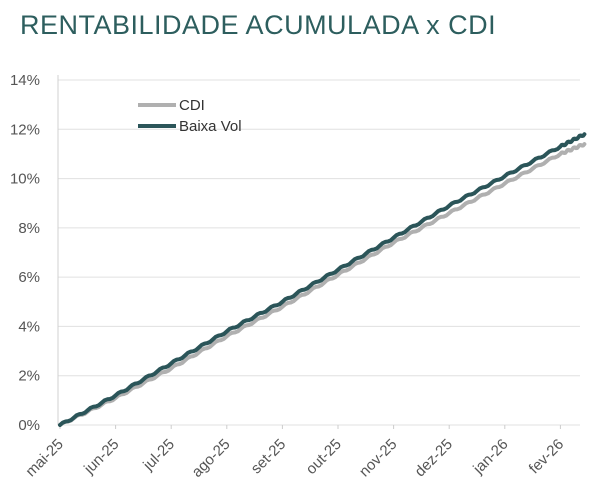 Image resolution: width=605 pixels, height=502 pixels. Describe the element at coordinates (25, 80) in the screenshot. I see `y-tick-label: 14%` at that location.